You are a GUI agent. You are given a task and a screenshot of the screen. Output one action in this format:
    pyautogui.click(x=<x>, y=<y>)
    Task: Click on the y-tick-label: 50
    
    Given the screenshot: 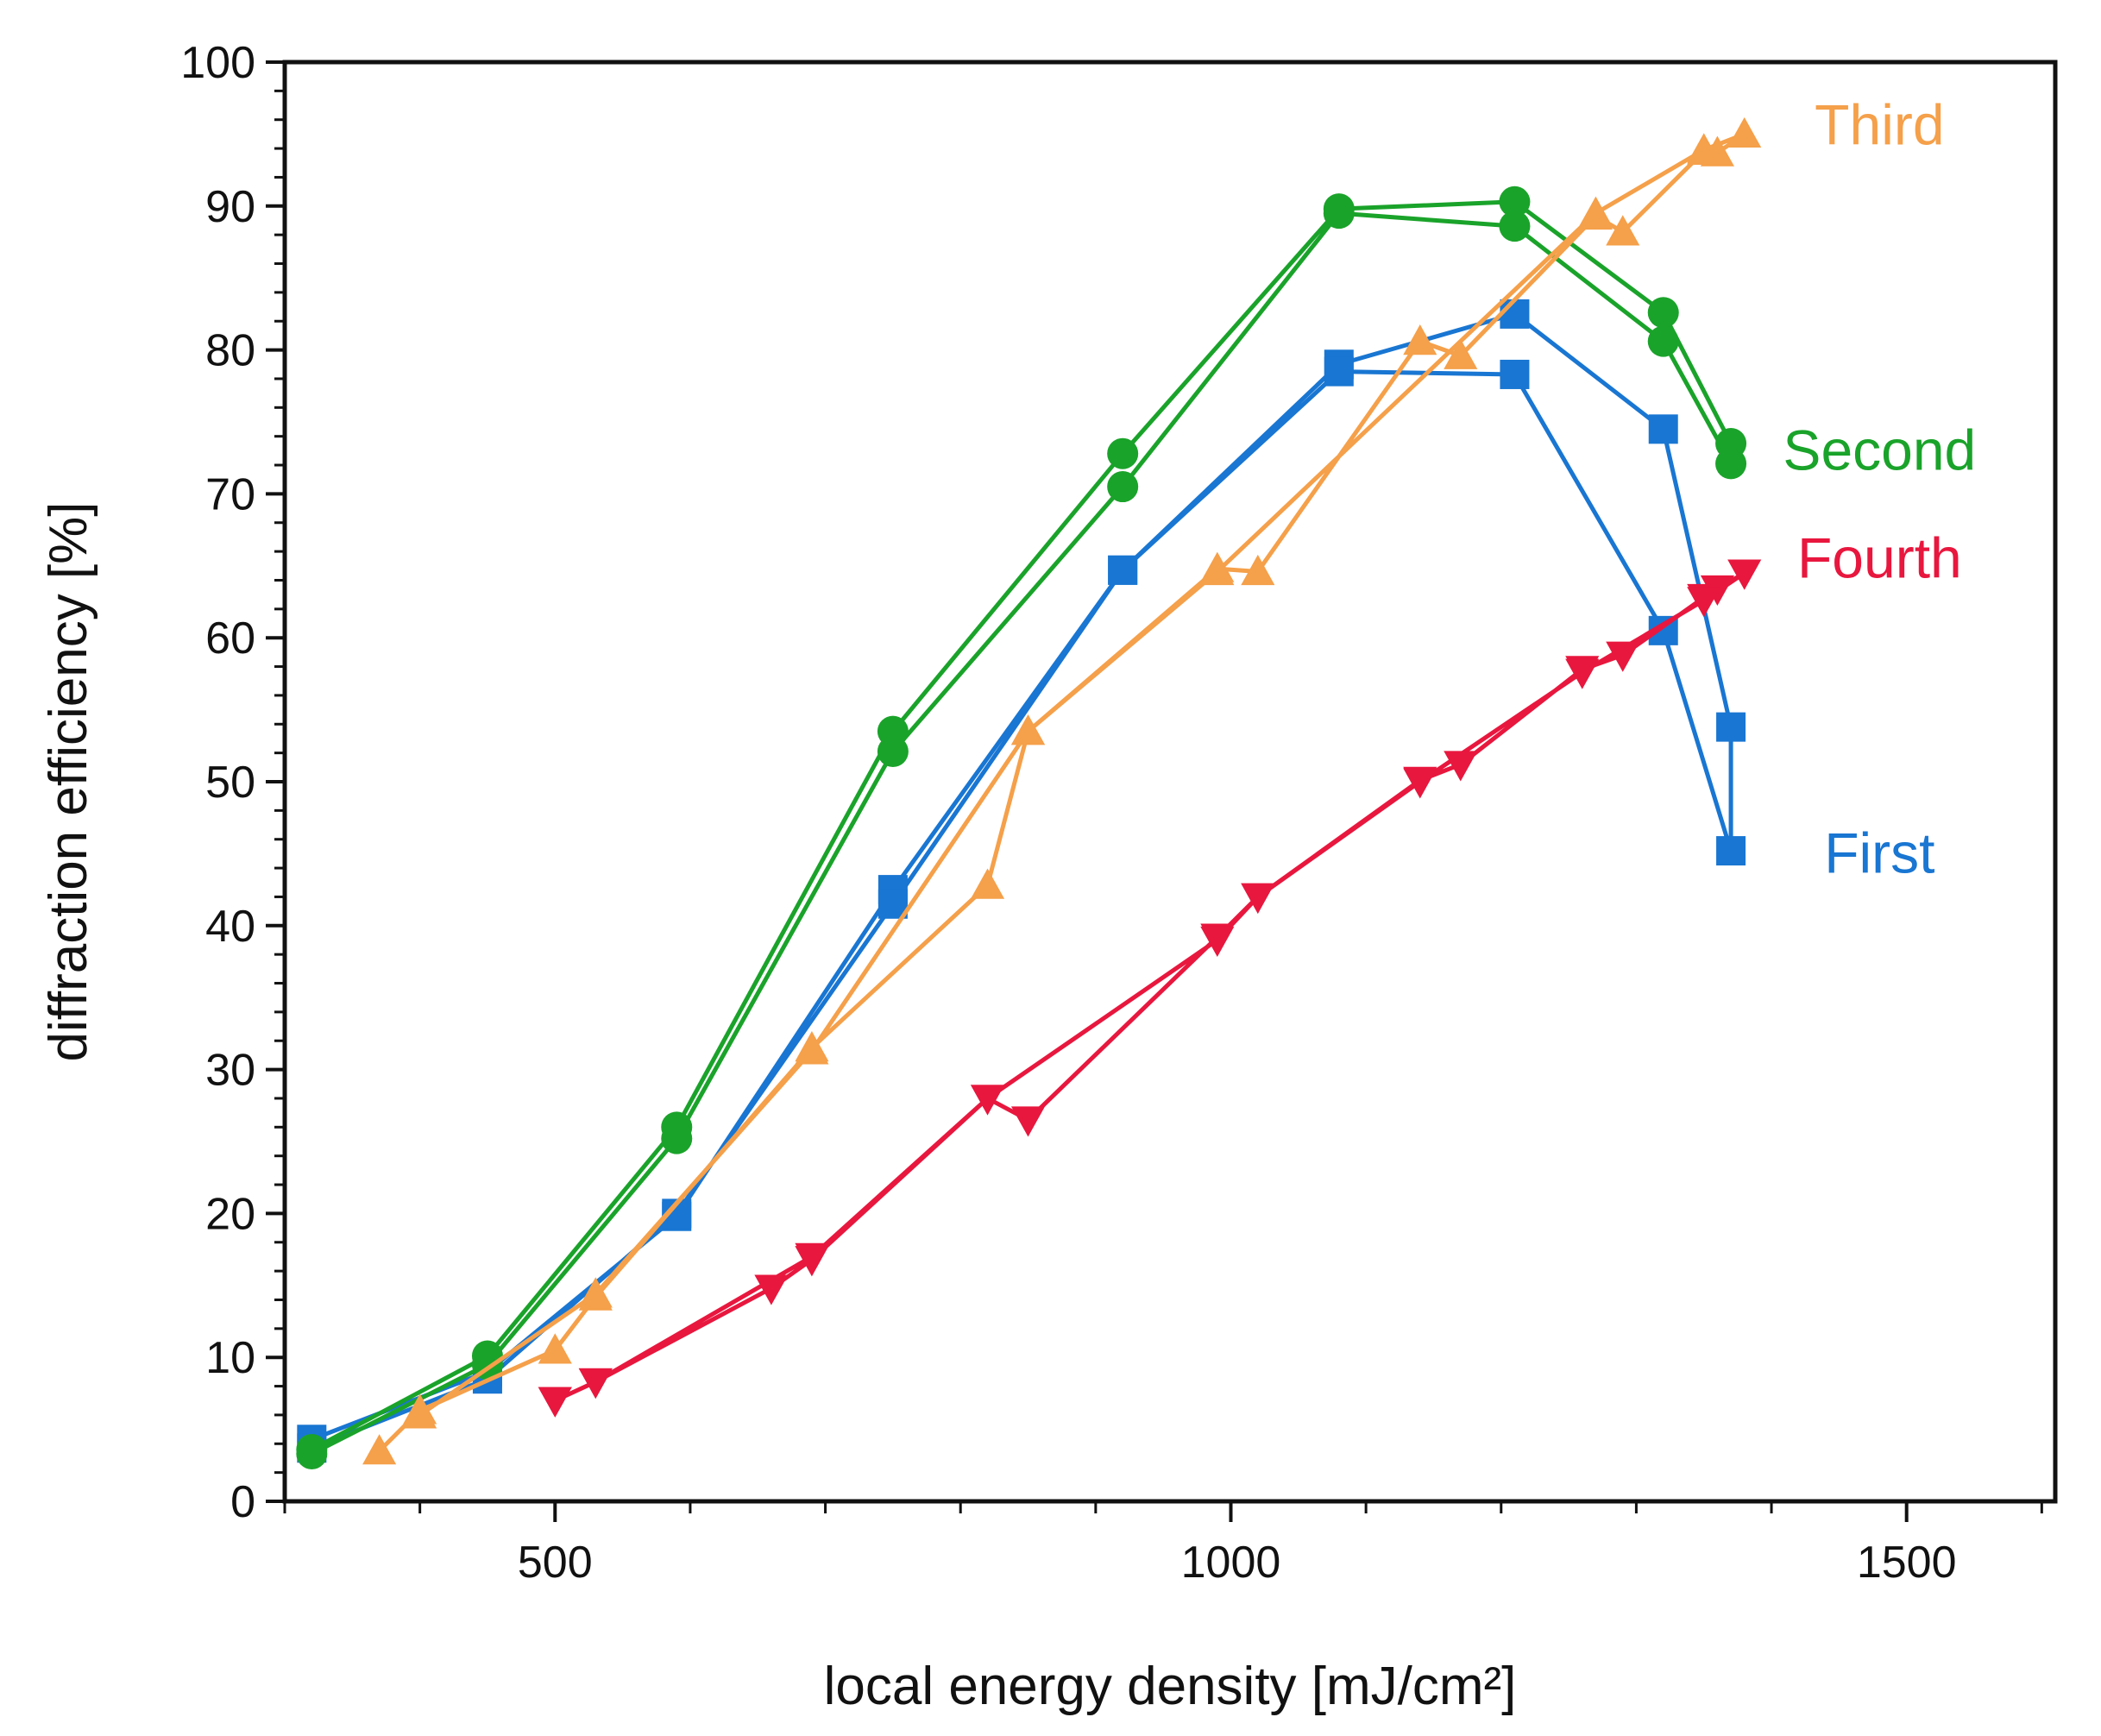 What is the action you would take?
    pyautogui.click(x=230, y=783)
    